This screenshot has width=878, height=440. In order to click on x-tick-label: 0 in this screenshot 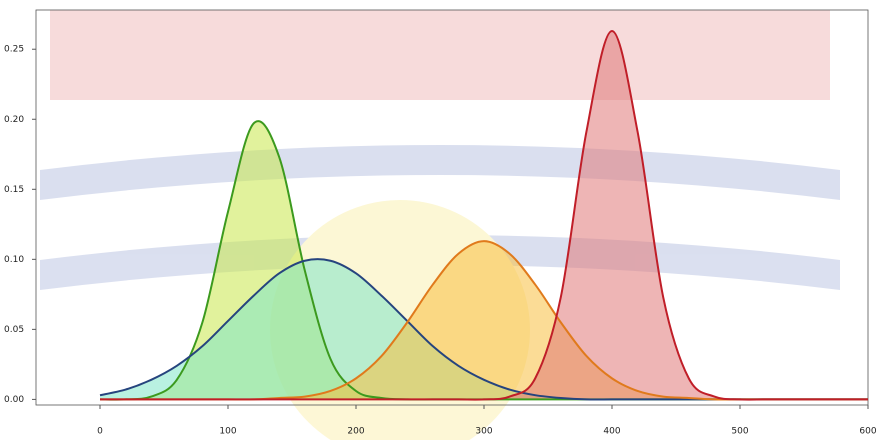, I will do `click(100, 432)`.